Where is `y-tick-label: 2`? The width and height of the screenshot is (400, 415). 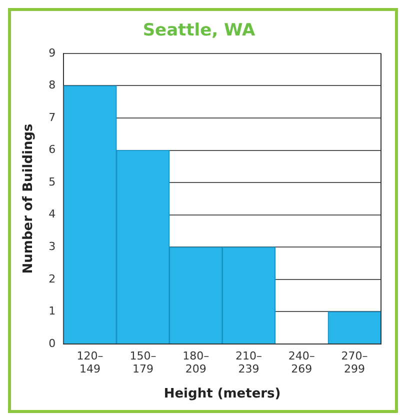 y-tick-label: 2 is located at coordinates (52, 279).